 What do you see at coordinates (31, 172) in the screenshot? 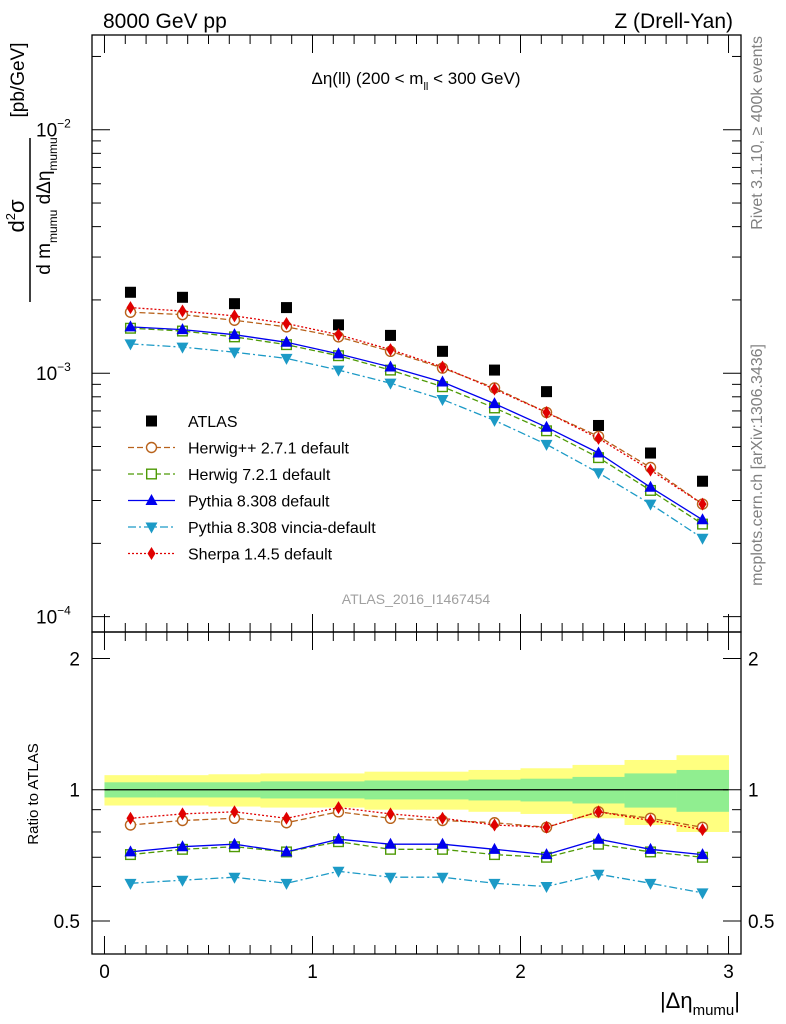
I see `main-y-axis-label: d2σ d mmumu dΔηmumu [pb/GeV]` at bounding box center [31, 172].